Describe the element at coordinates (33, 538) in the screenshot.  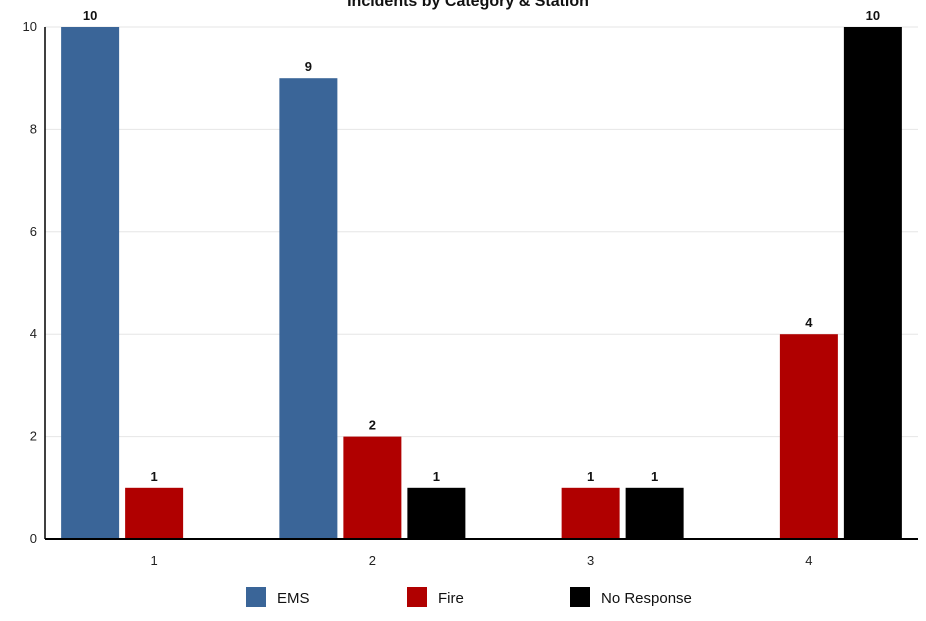
I see `y-tick-label: 0` at that location.